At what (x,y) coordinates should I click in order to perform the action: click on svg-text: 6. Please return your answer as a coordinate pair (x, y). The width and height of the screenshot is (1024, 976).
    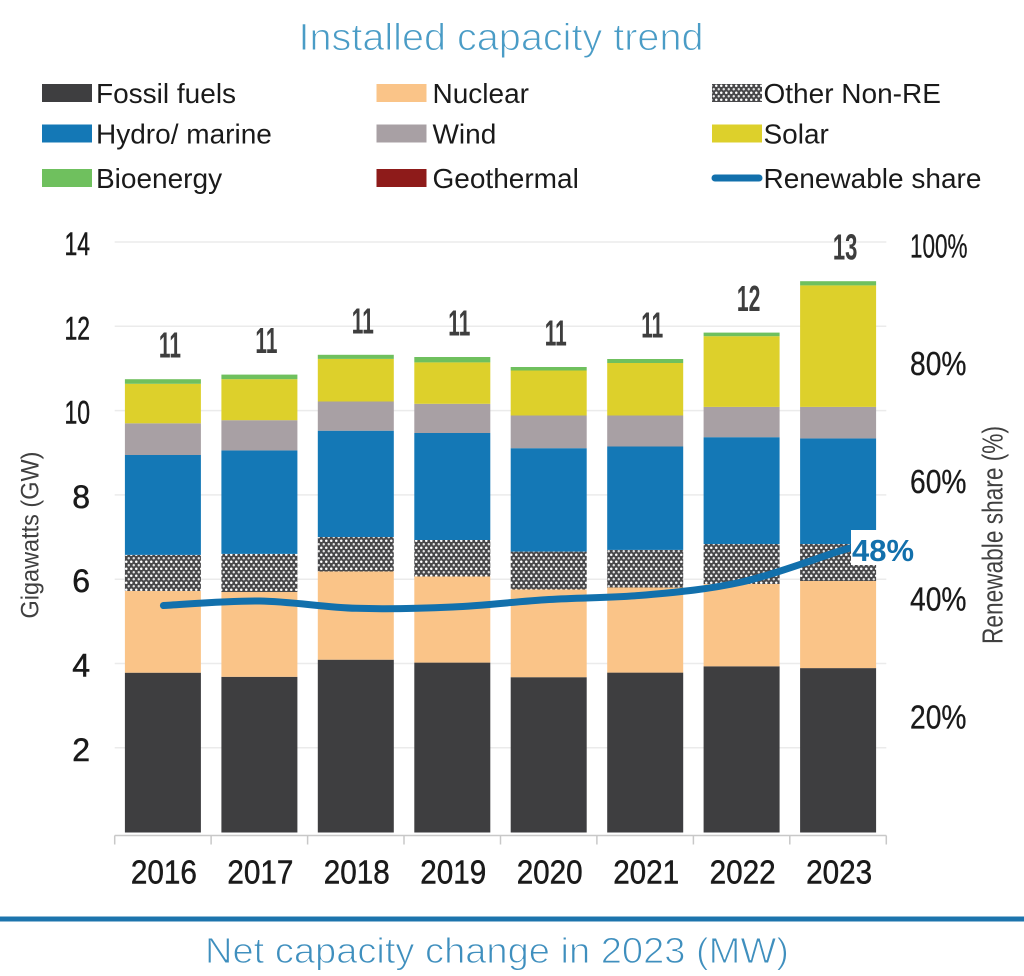
    Looking at the image, I should click on (81, 581).